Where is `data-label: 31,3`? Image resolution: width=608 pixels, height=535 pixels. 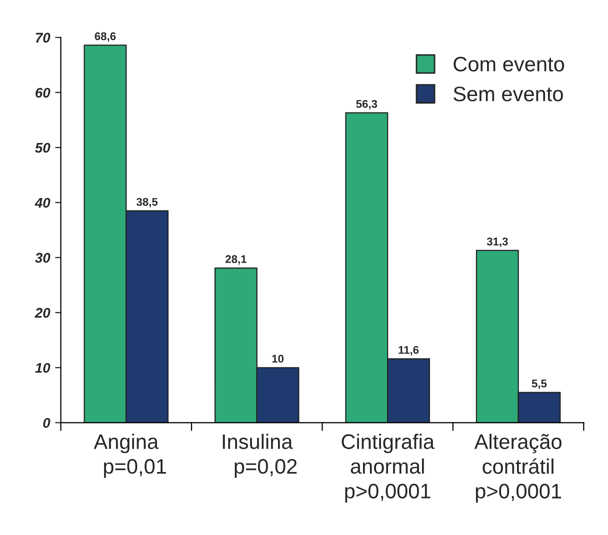 data-label: 31,3 is located at coordinates (497, 243).